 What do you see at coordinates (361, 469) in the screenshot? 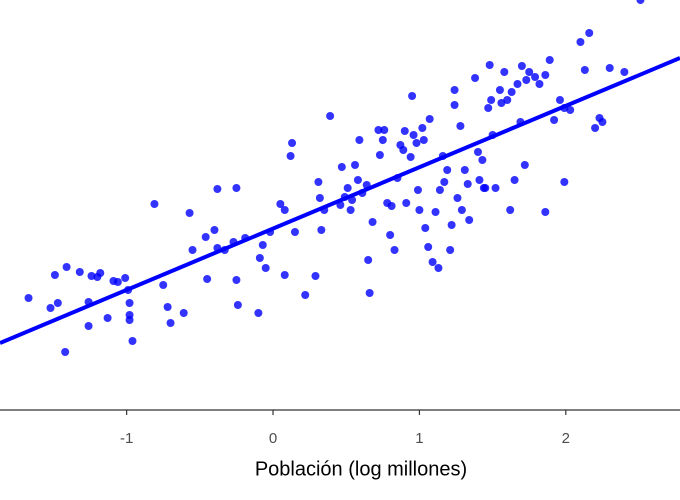
I see `x-axis-label: Población (log millones)` at bounding box center [361, 469].